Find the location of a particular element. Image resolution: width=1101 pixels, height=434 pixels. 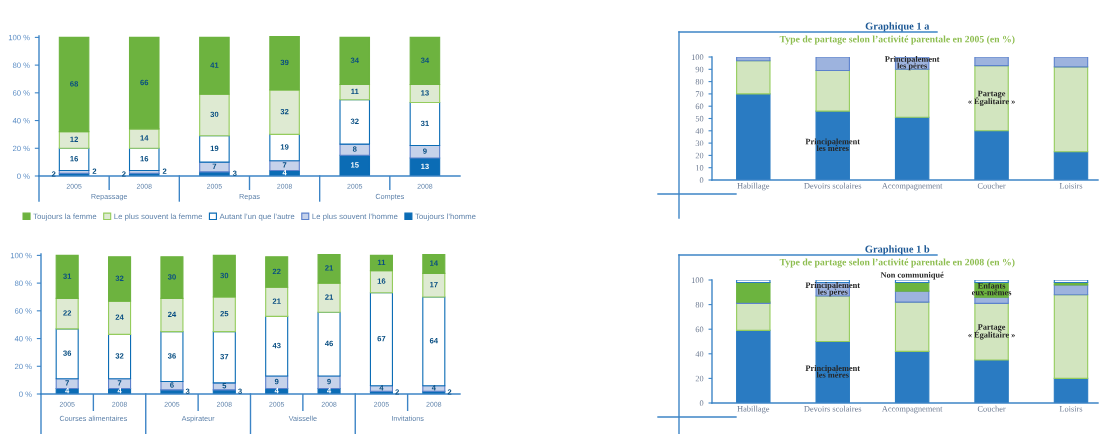

chart-title: Graphique 1 a is located at coordinates (897, 27).